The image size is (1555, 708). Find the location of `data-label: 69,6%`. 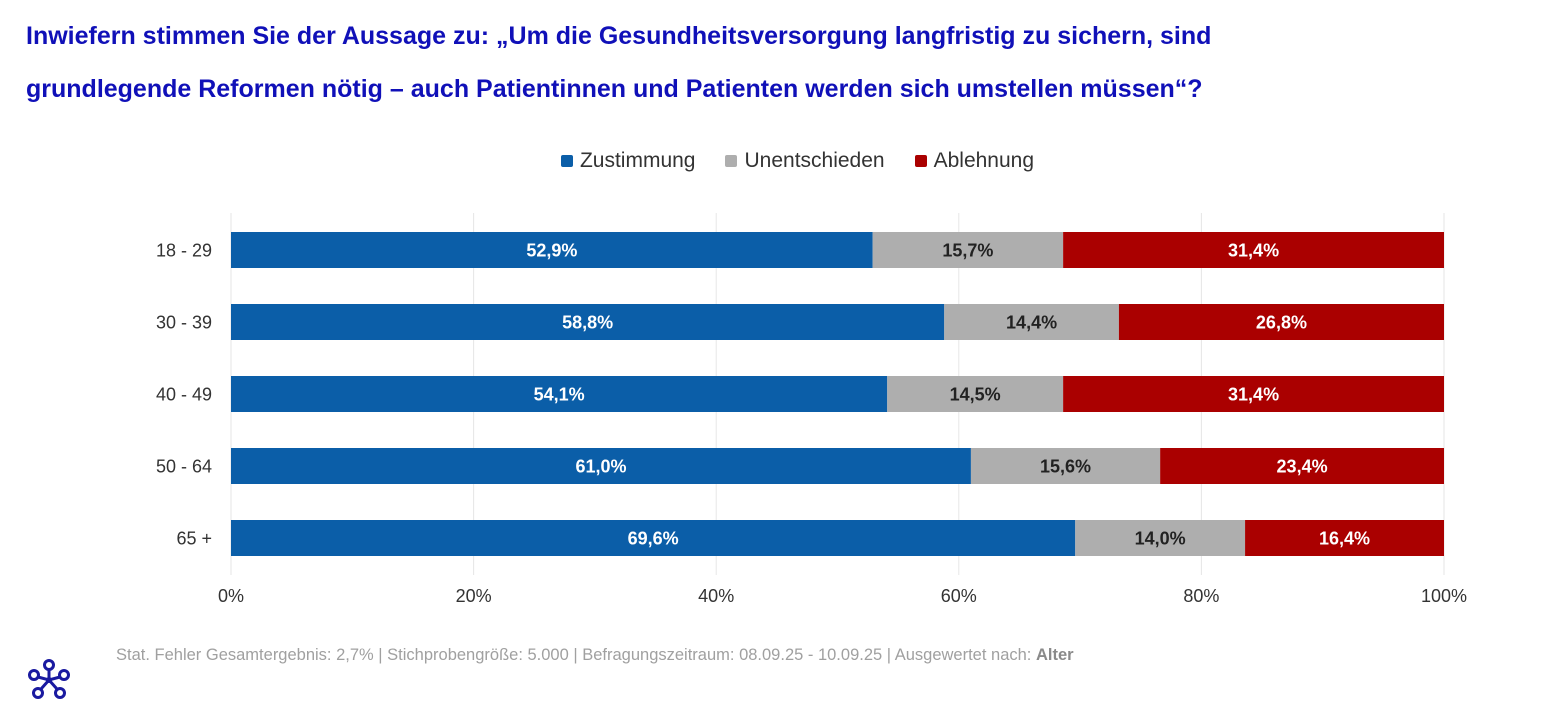

data-label: 69,6% is located at coordinates (653, 539).